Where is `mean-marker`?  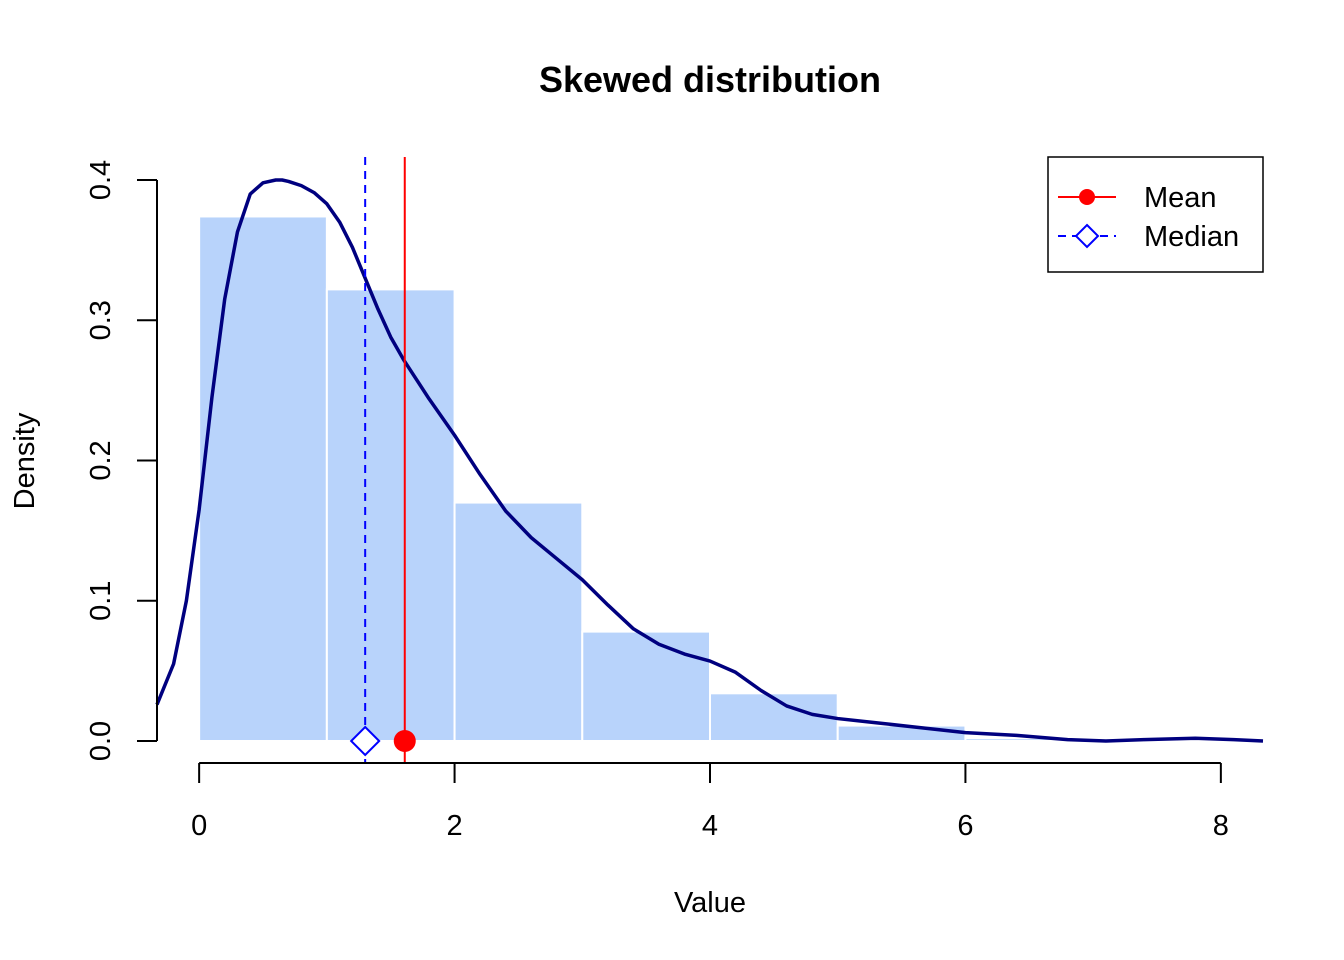 mean-marker is located at coordinates (404, 741).